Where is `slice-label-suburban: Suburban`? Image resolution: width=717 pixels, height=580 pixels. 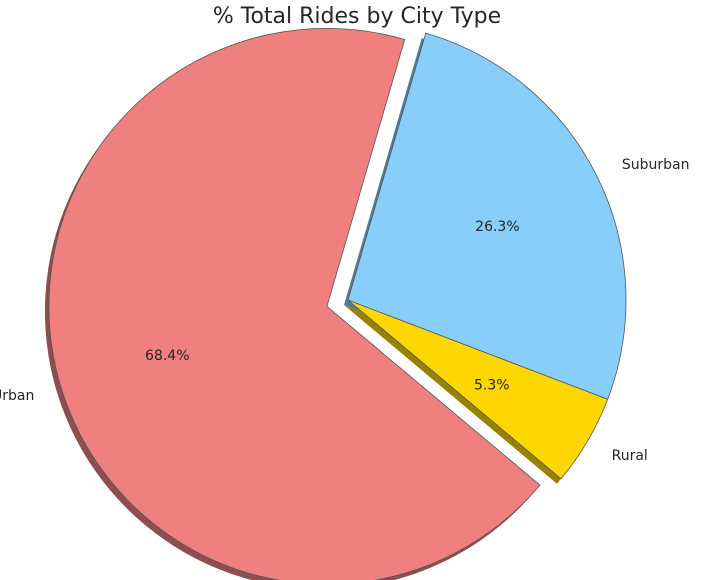 slice-label-suburban: Suburban is located at coordinates (656, 165).